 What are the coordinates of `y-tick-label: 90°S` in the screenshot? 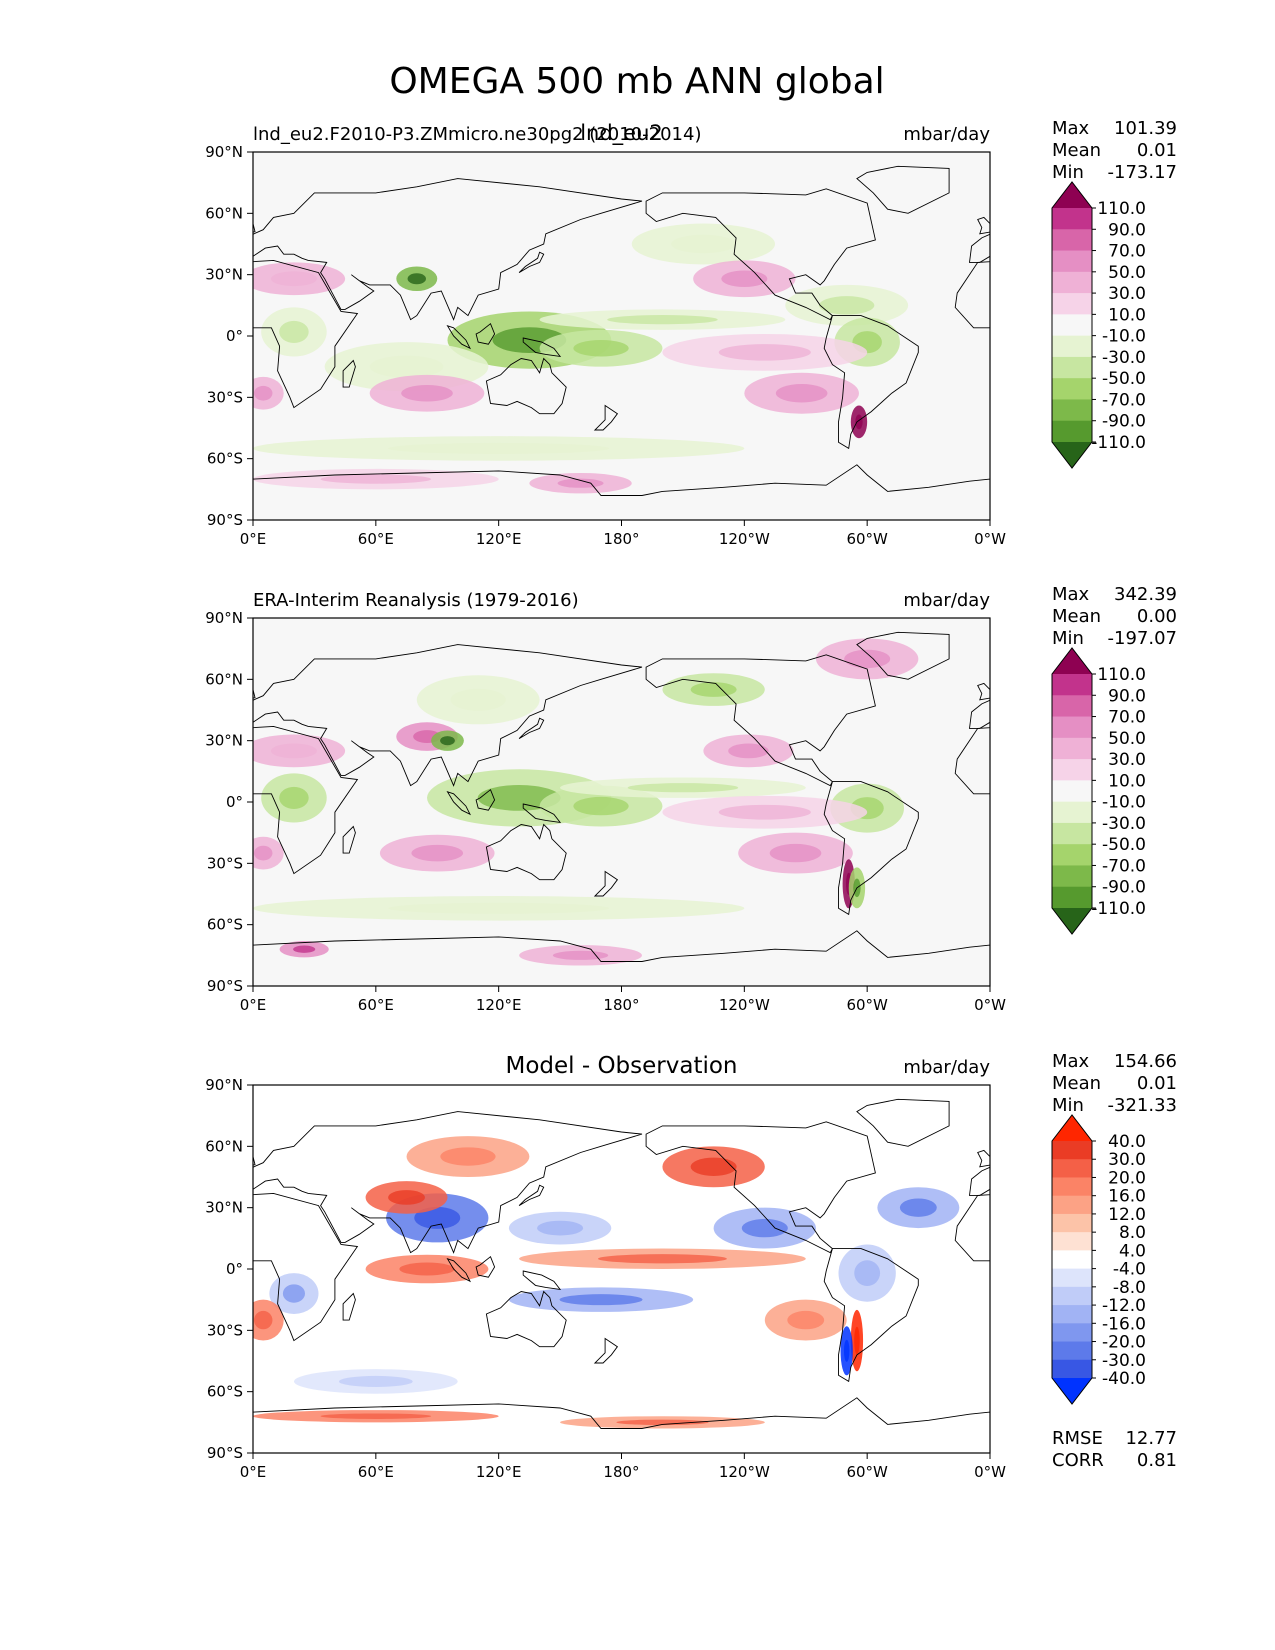 It's located at (225, 986).